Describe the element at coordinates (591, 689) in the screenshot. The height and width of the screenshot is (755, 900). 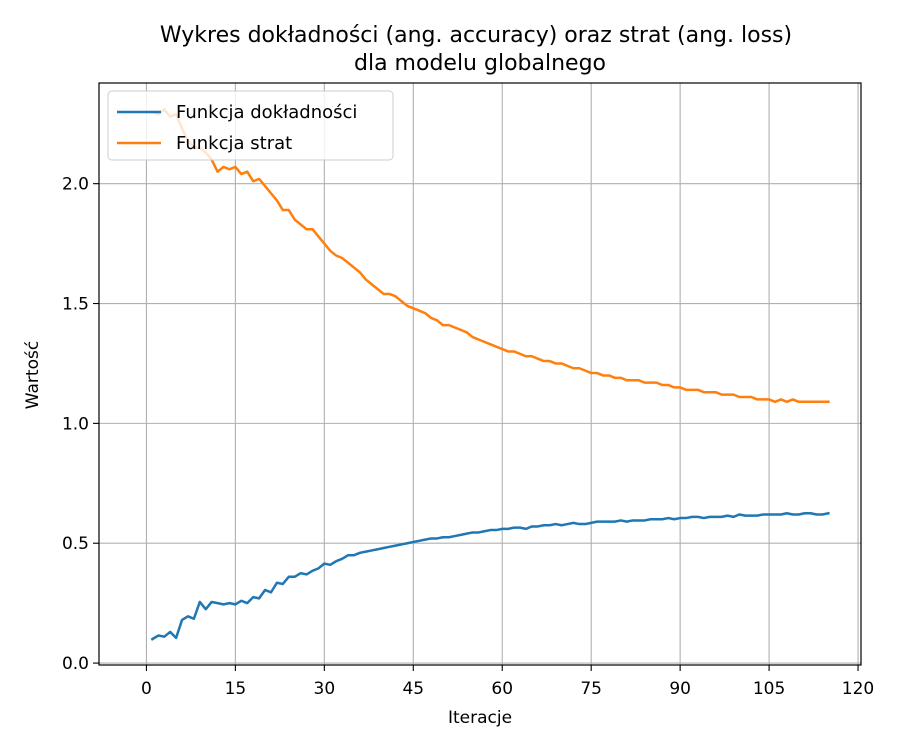
I see `x-tick-label: 75` at that location.